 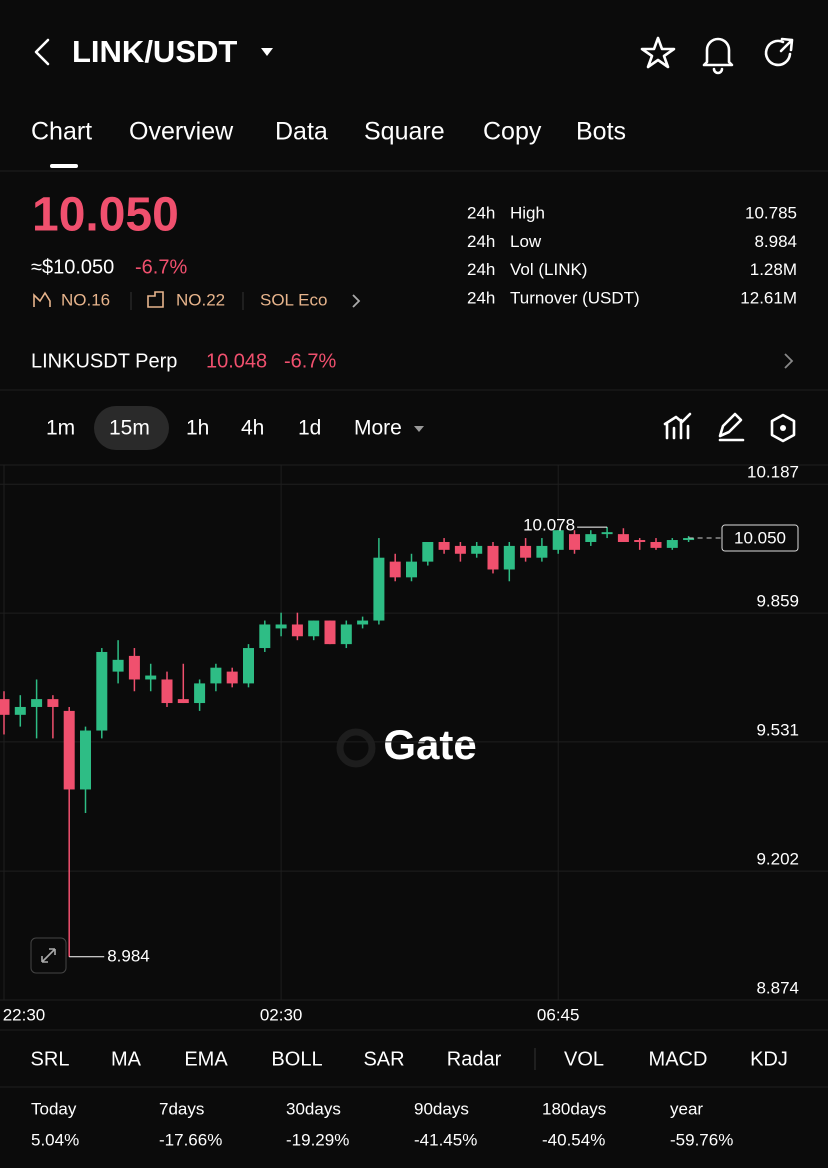 I want to click on tab: Chart, so click(x=61, y=132).